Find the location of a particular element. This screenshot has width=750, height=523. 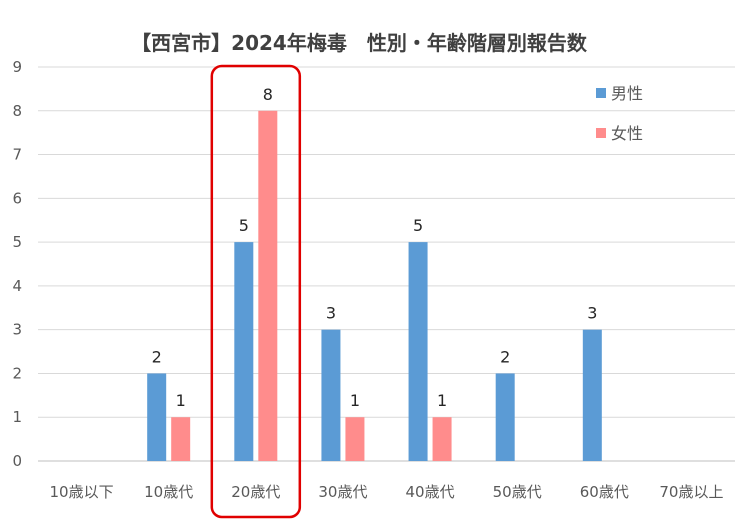

y-tick-label: 0 is located at coordinates (17, 461).